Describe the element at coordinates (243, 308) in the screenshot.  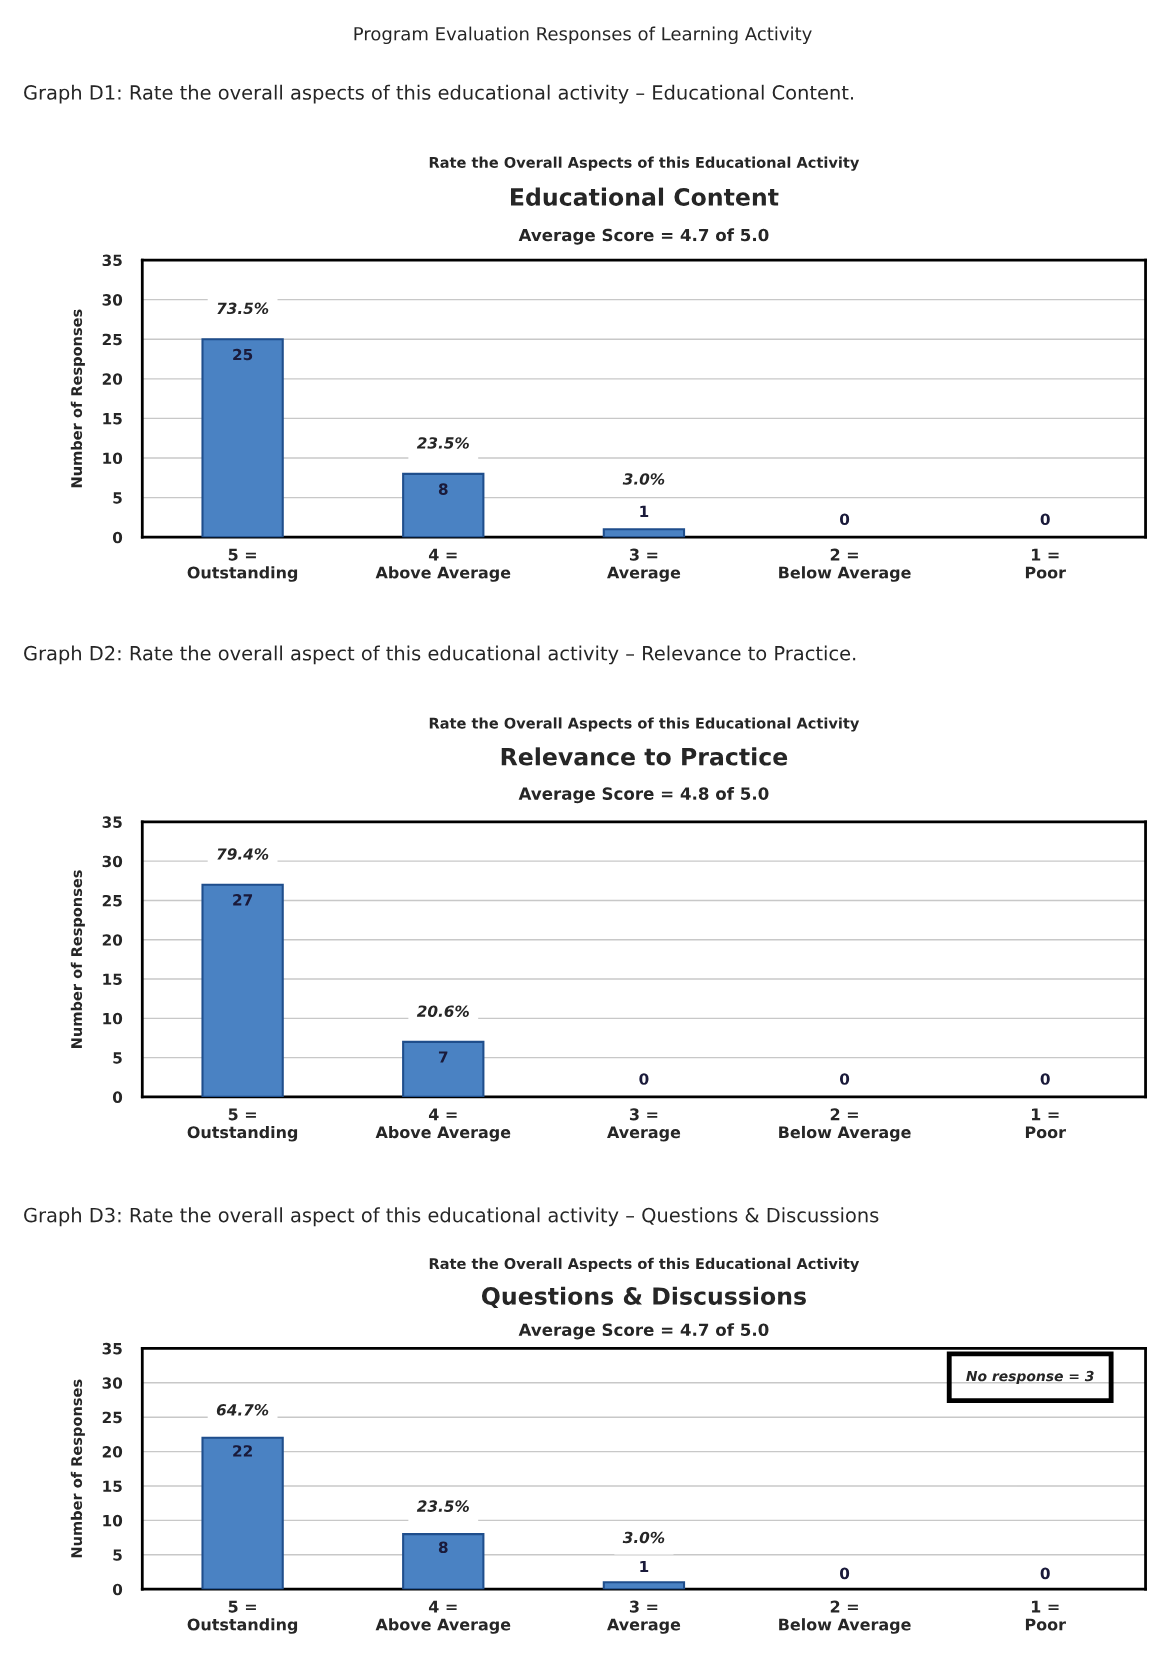
I see `annotation: 73.5%` at that location.